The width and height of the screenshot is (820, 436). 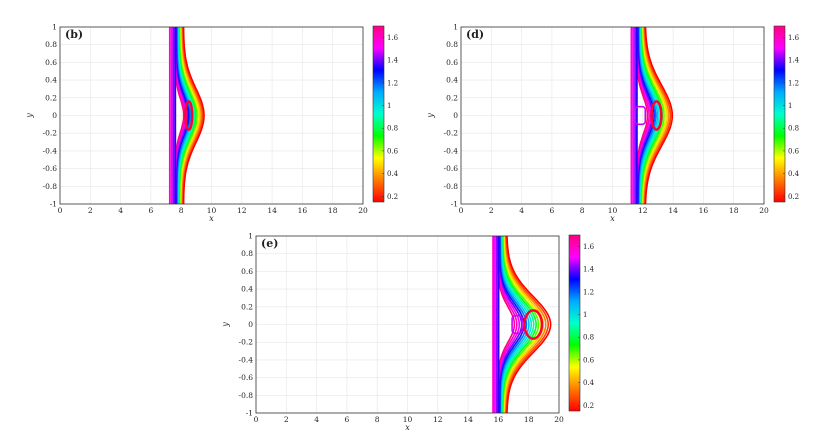 I want to click on x-tick-label: 4, so click(x=521, y=210).